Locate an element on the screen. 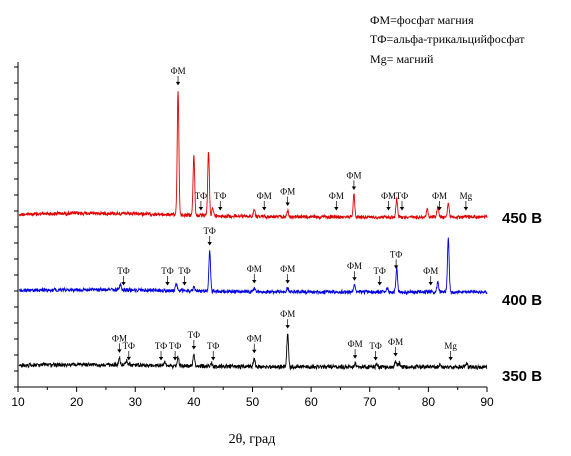 This screenshot has width=571, height=456. x-tick-label: 70 is located at coordinates (370, 402).